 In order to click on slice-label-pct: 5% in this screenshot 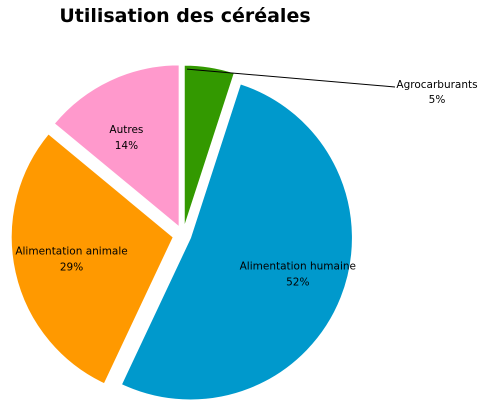, I will do `click(437, 100)`.